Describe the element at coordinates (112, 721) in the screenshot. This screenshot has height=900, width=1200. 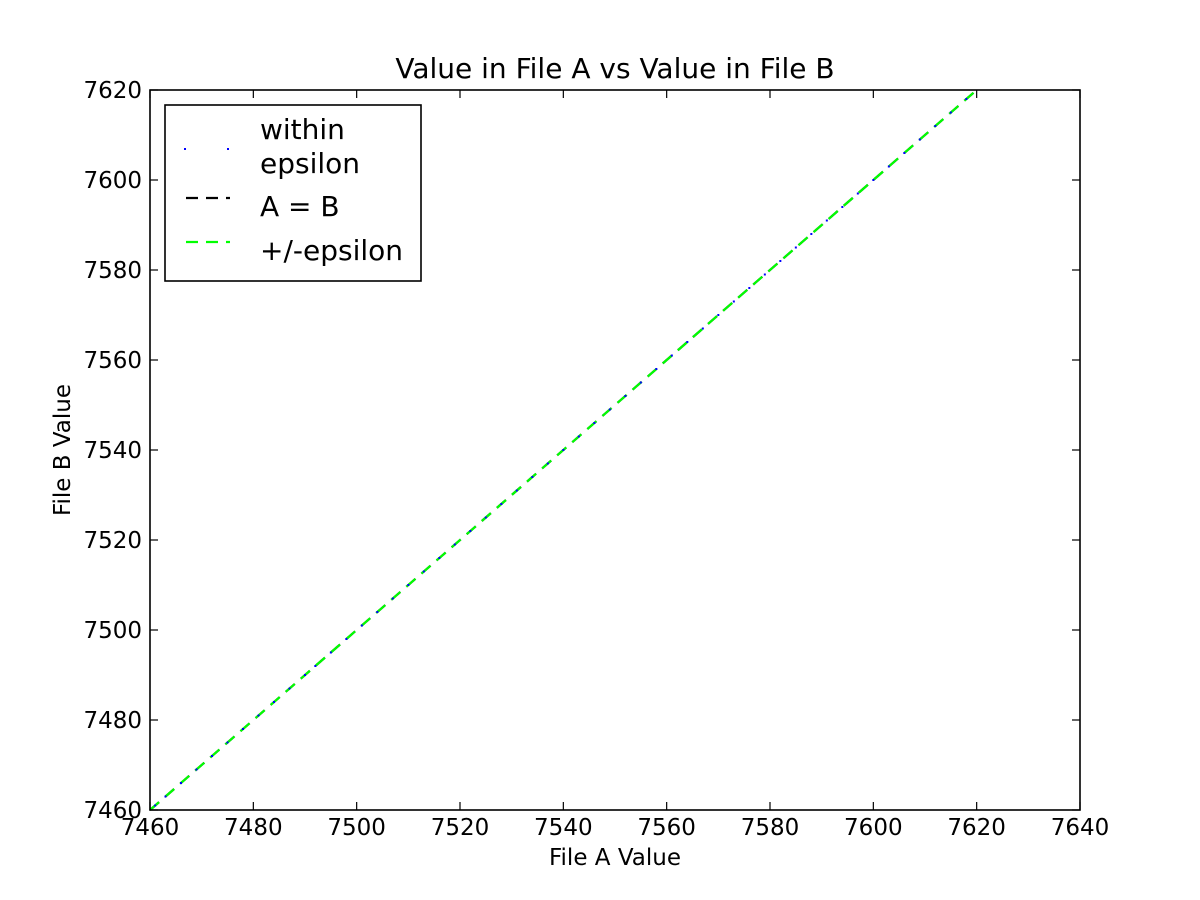
I see `y-tick-label: 7480` at that location.